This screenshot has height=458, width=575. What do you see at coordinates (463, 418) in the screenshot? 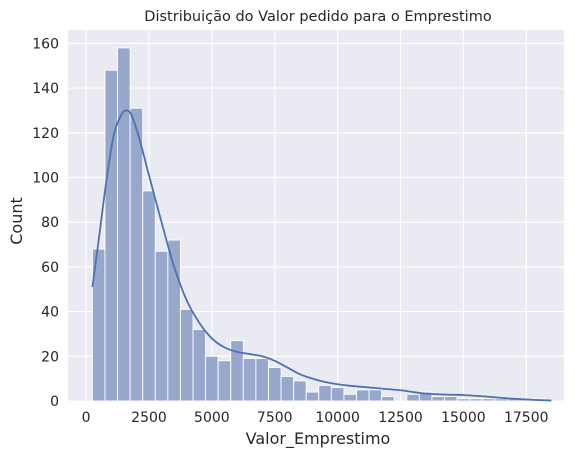
I see `x-tick-label: 15000` at bounding box center [463, 418].